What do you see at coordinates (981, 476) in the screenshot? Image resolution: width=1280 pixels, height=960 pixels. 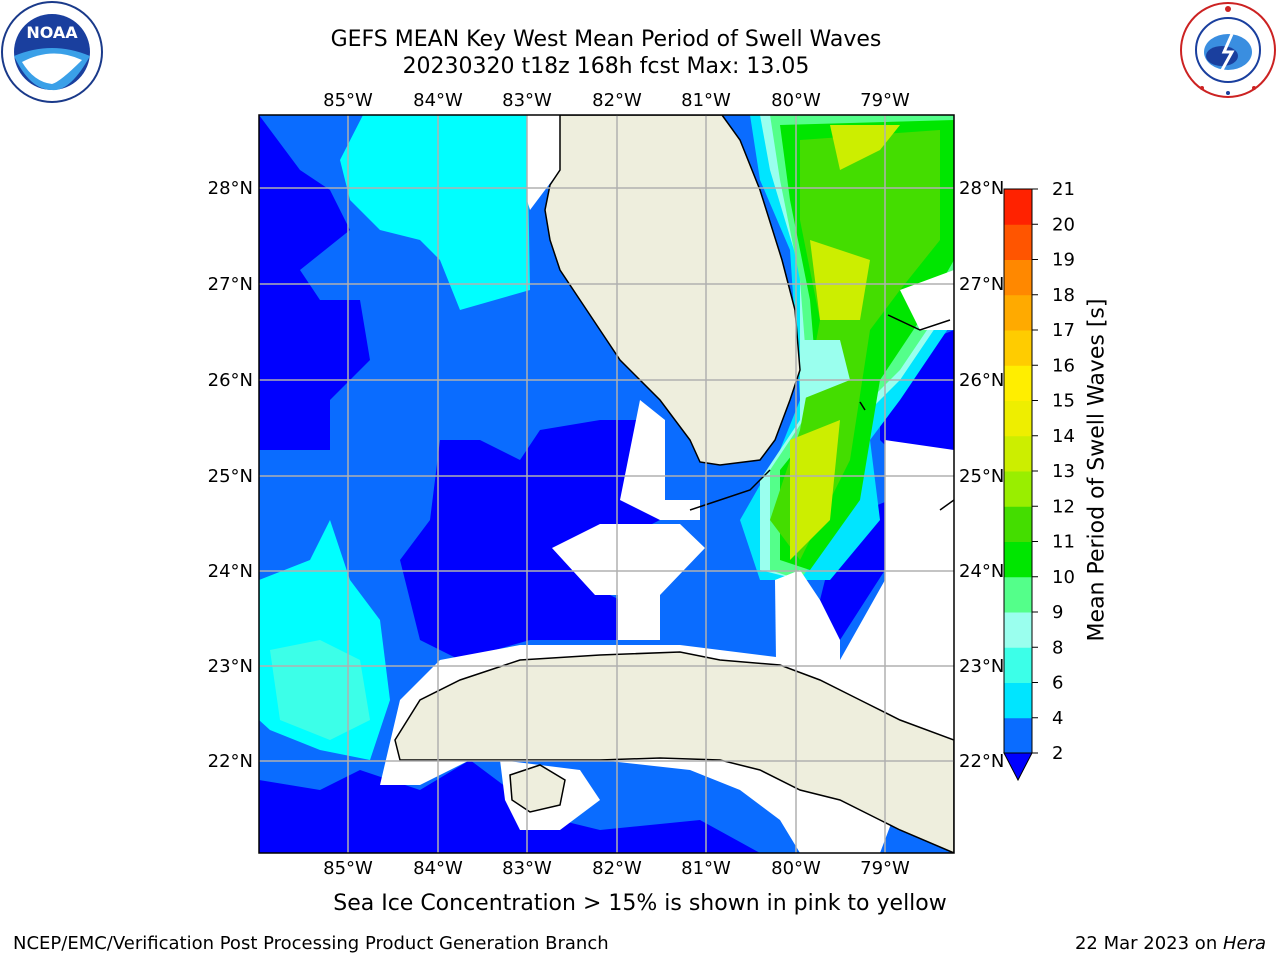 I see `lat-label-right: 25°N` at bounding box center [981, 476].